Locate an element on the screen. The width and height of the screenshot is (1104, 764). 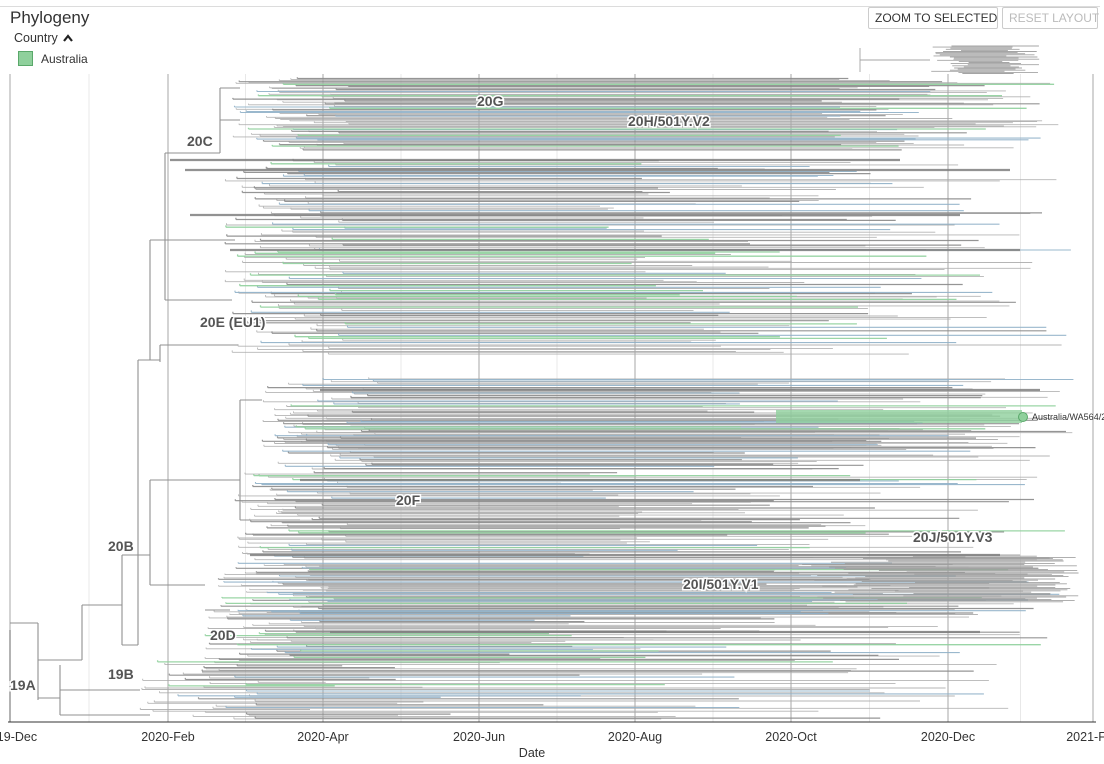
tip-marker is located at coordinates (1023, 417).